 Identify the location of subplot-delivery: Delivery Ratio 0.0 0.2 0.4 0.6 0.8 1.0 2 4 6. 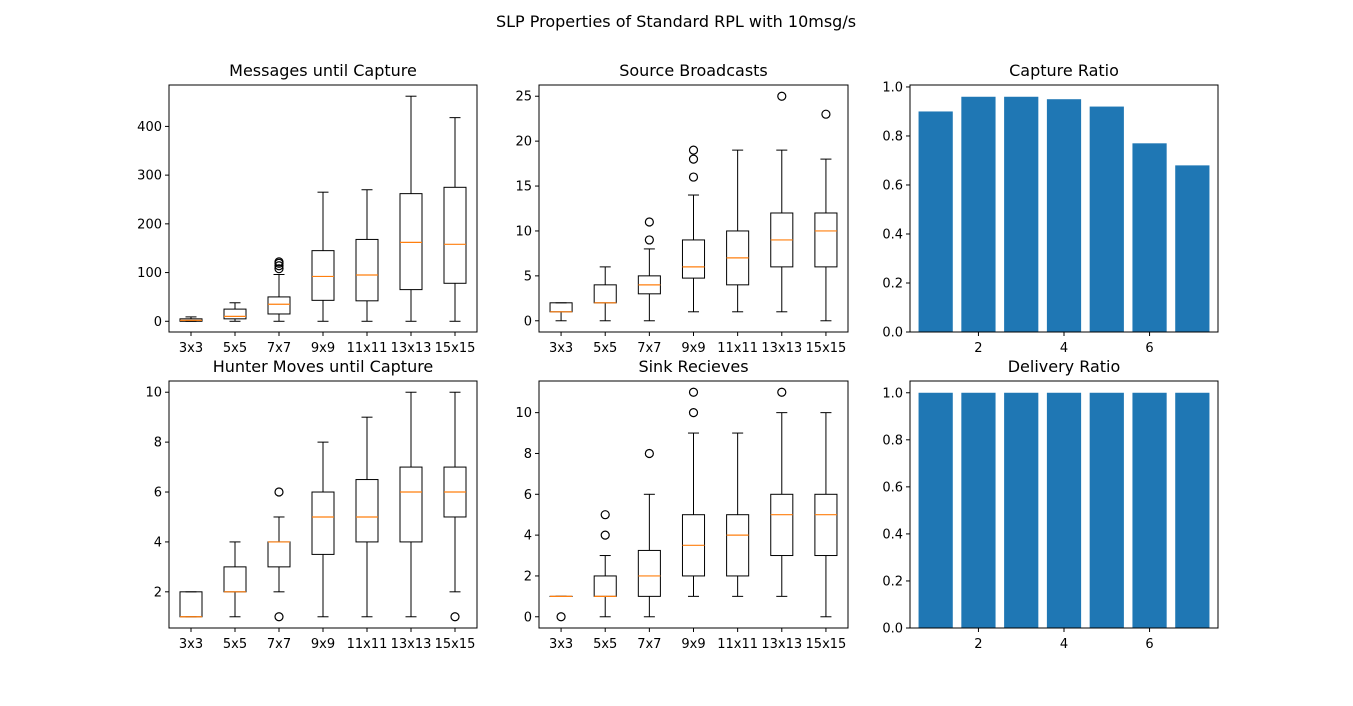
(1050, 504).